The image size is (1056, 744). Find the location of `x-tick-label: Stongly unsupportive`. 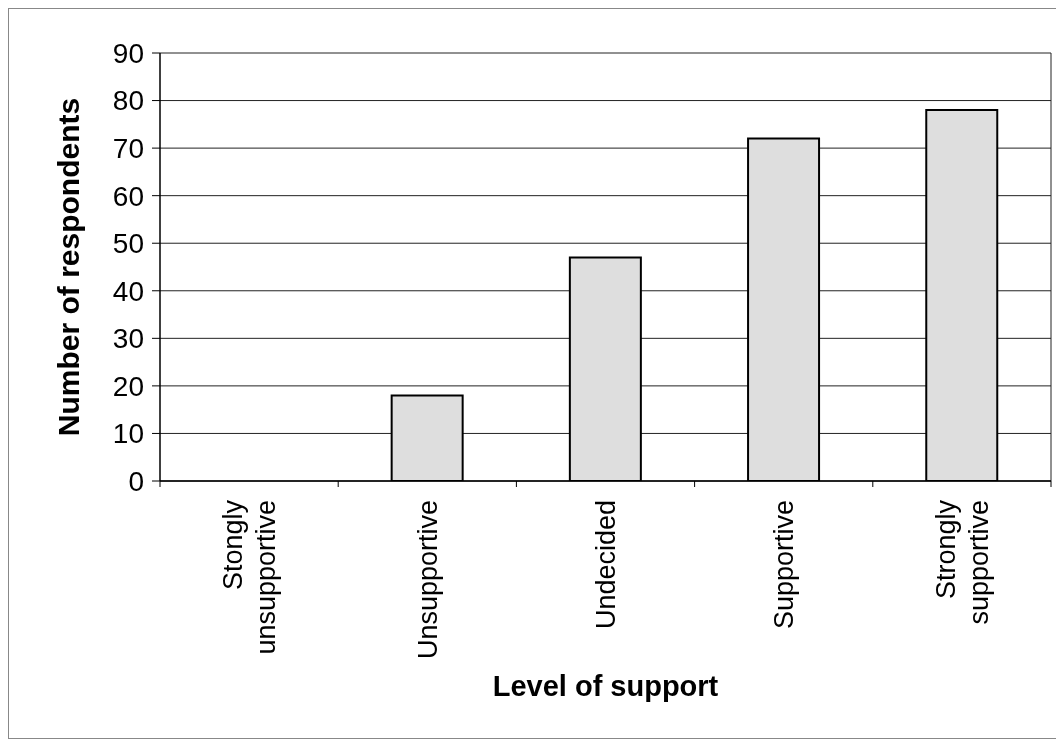

x-tick-label: Stongly unsupportive is located at coordinates (250, 577).